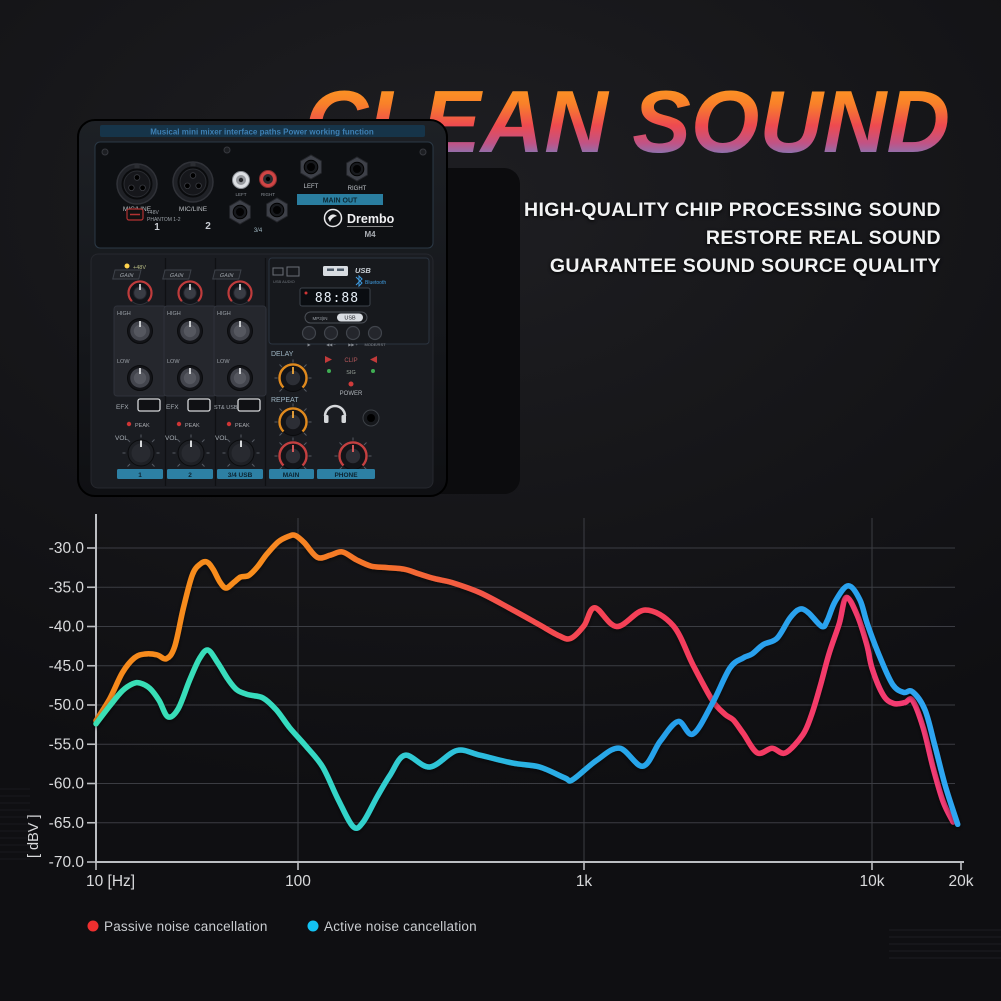 This screenshot has width=1001, height=1001. I want to click on rca-right-label: RIGHT, so click(268, 194).